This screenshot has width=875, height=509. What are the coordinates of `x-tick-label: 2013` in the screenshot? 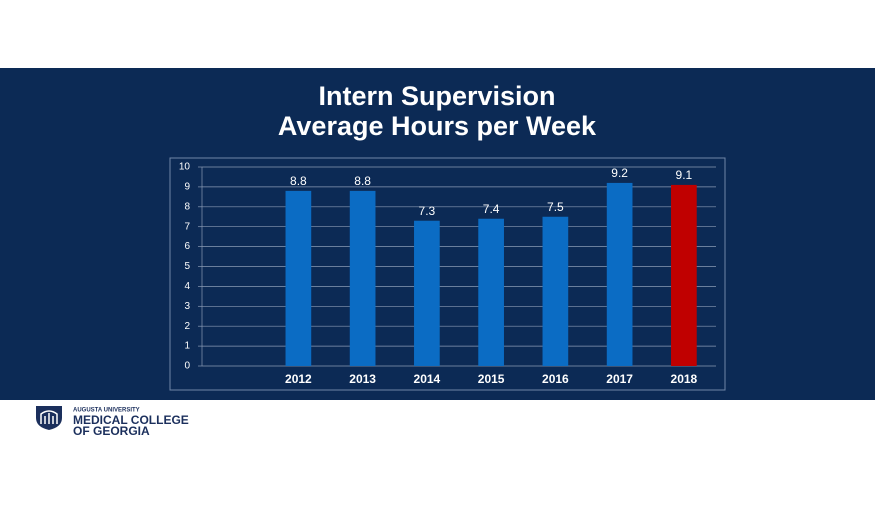 It's located at (362, 379).